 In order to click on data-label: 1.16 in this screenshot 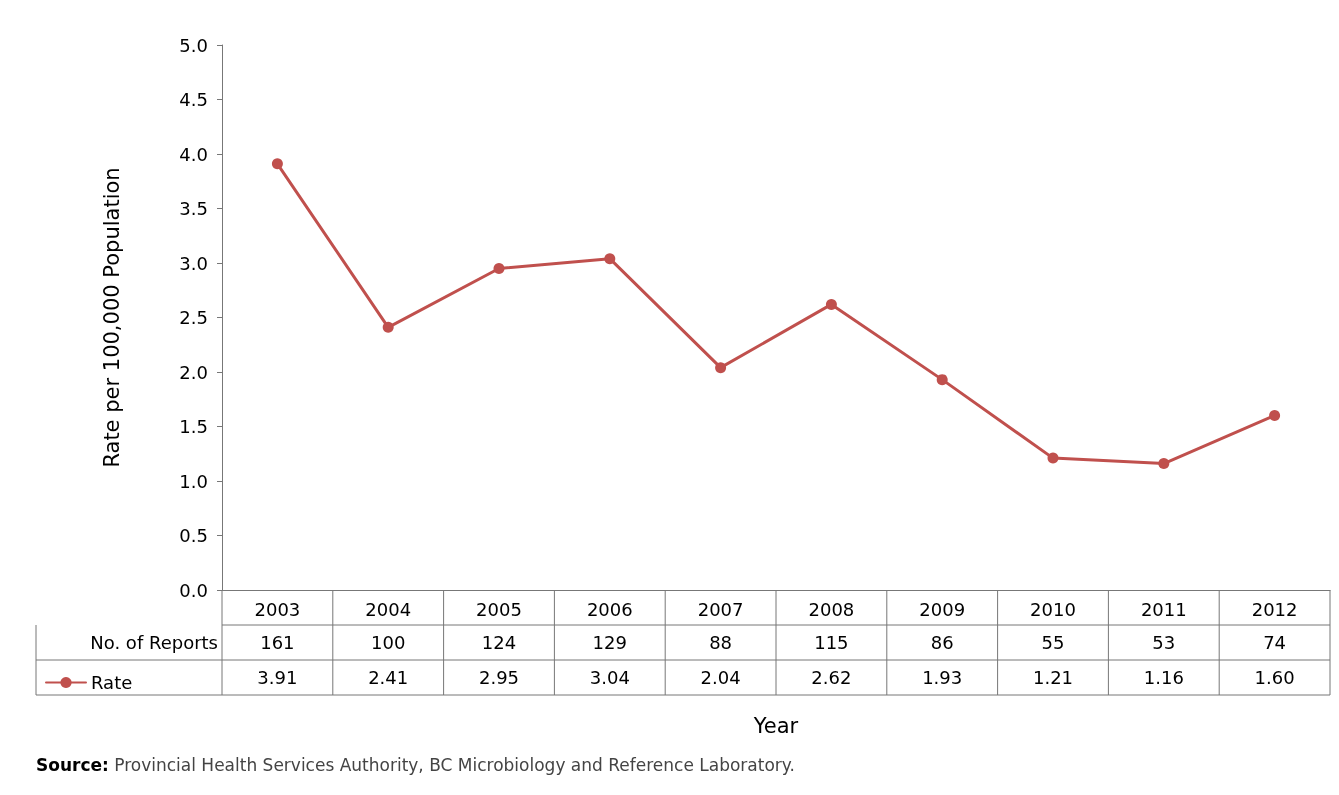, I will do `click(1163, 677)`.